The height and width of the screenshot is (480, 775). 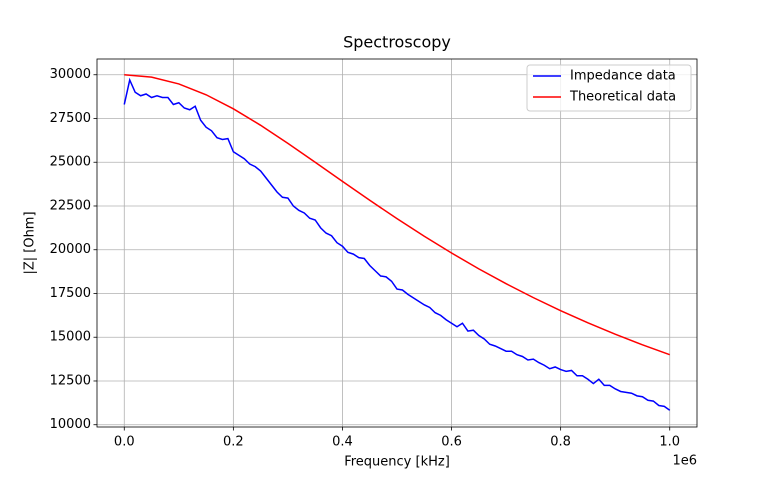 What do you see at coordinates (622, 97) in the screenshot?
I see `legend-label: Theoretical data` at bounding box center [622, 97].